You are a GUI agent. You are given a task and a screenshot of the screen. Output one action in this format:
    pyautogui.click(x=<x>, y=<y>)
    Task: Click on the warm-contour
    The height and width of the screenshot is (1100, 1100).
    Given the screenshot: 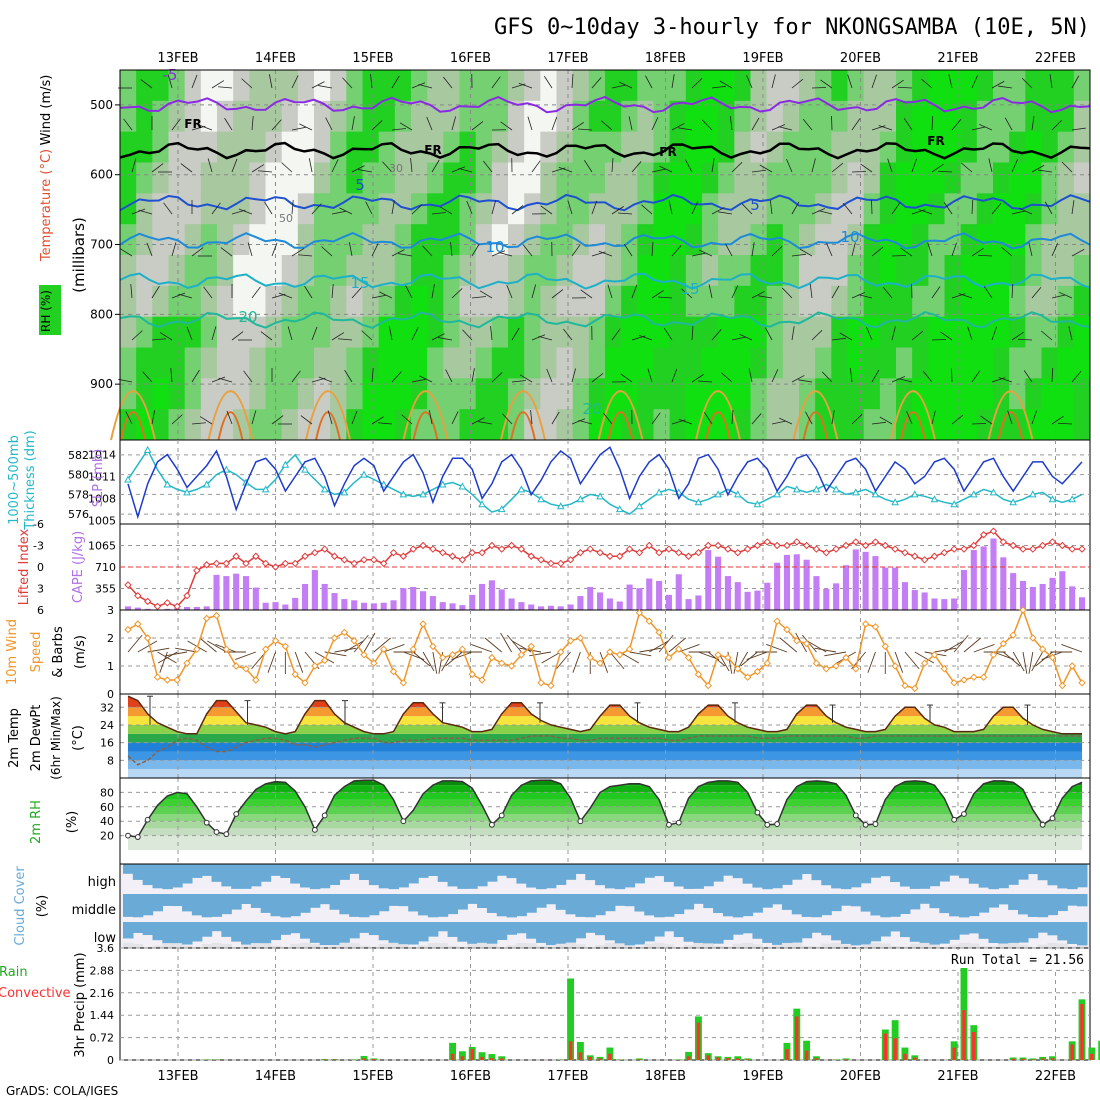 What is the action you would take?
    pyautogui.click(x=328, y=415)
    